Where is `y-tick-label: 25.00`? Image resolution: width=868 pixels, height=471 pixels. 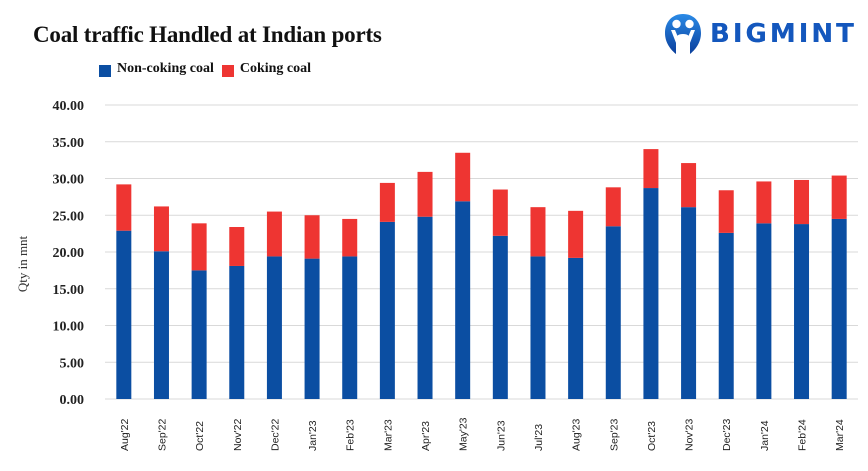
y-tick-label: 25.00 is located at coordinates (69, 216).